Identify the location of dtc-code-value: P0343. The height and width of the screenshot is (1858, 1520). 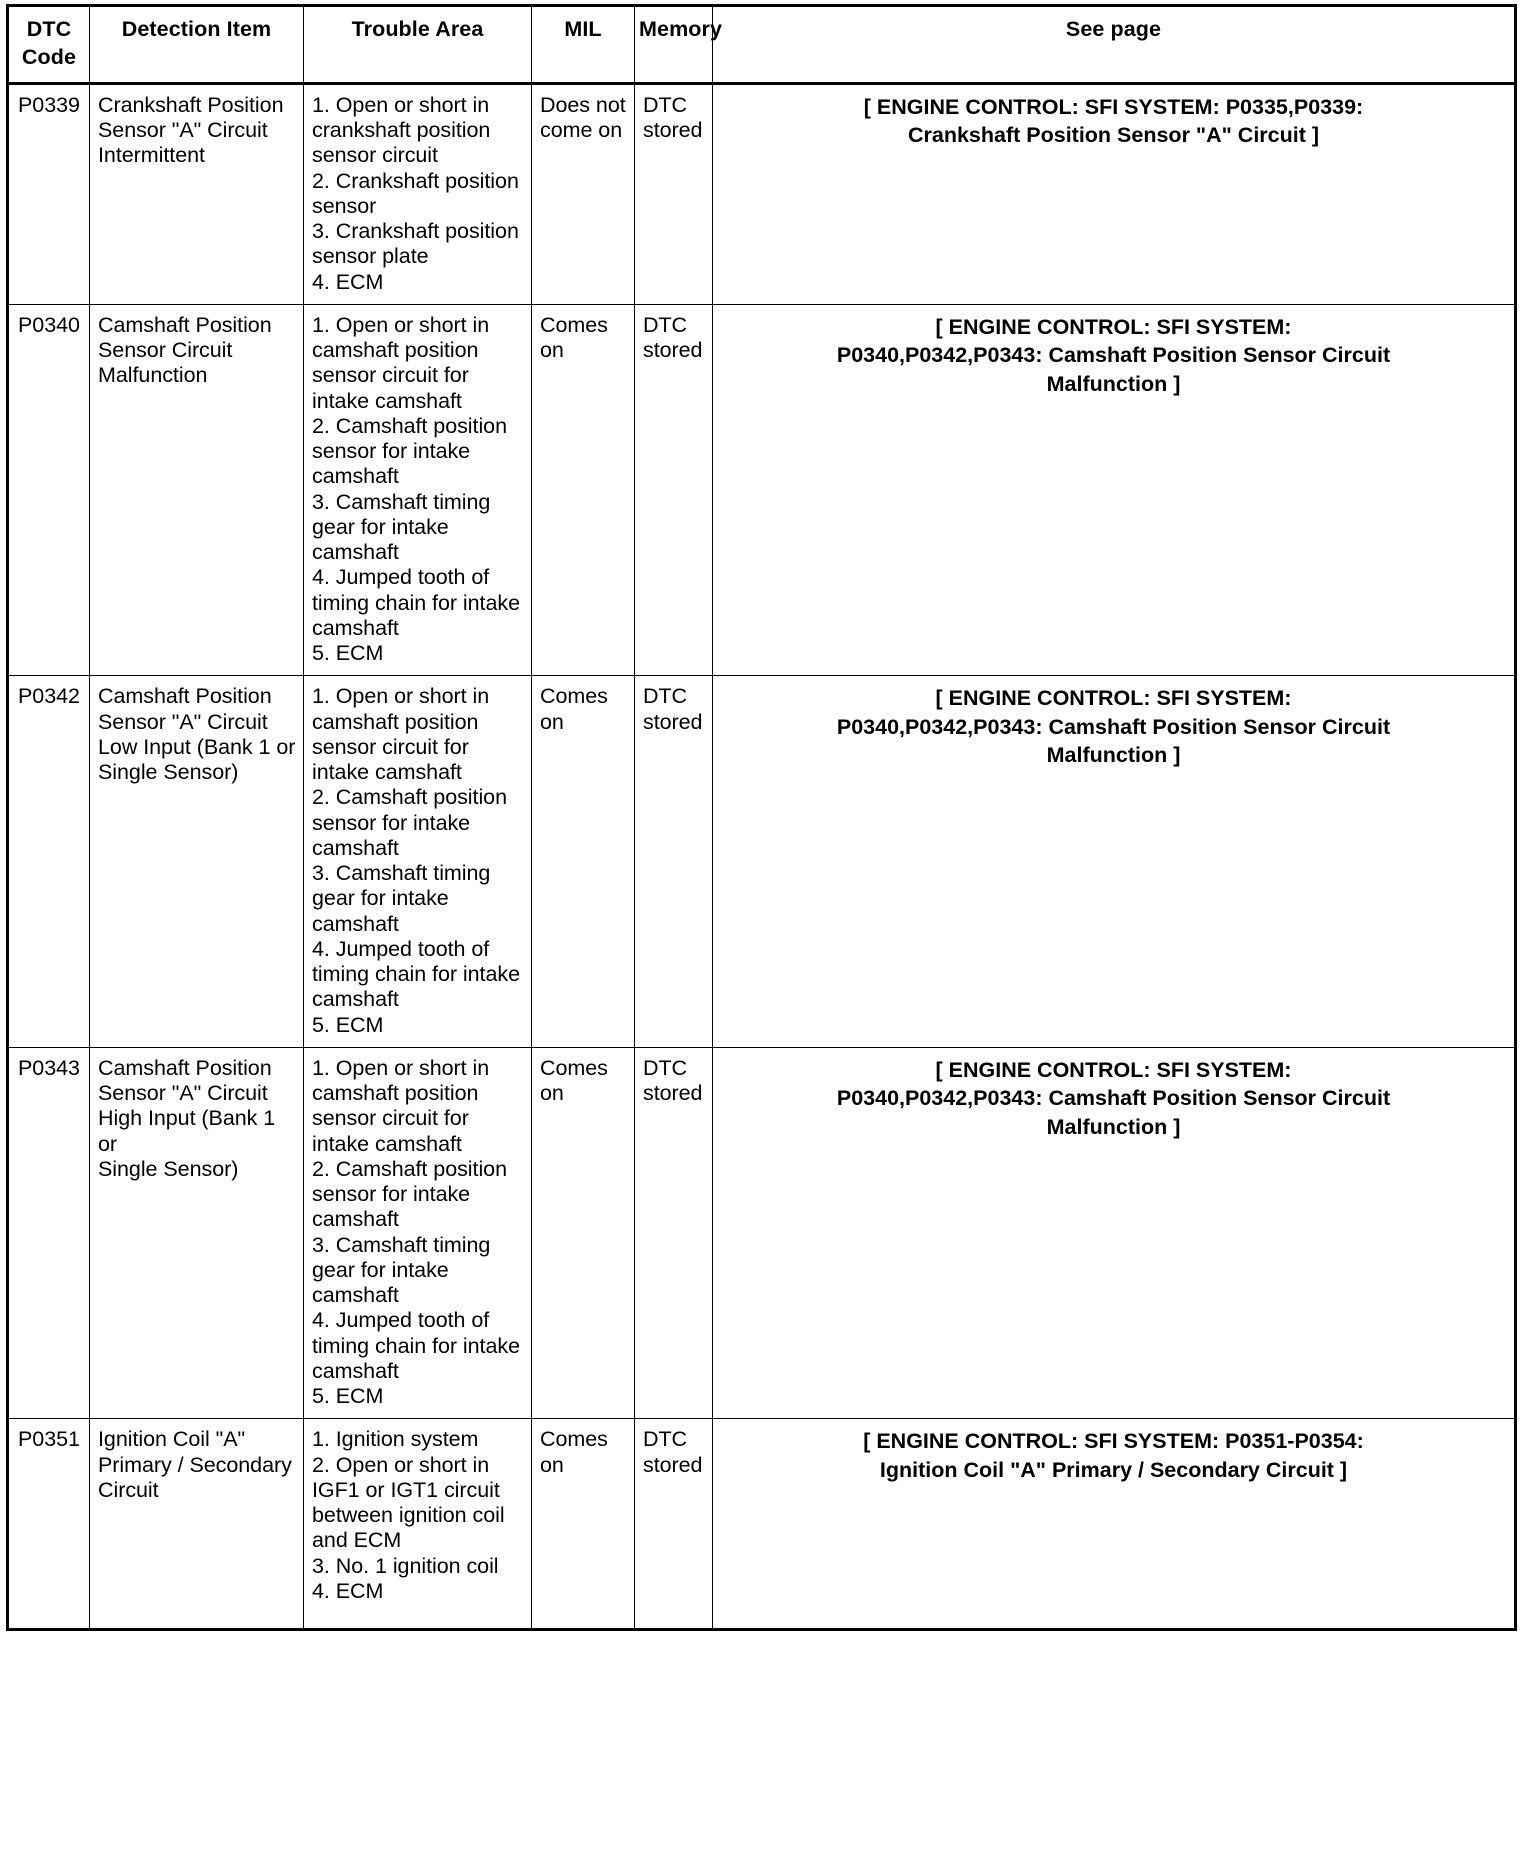
(49, 1067).